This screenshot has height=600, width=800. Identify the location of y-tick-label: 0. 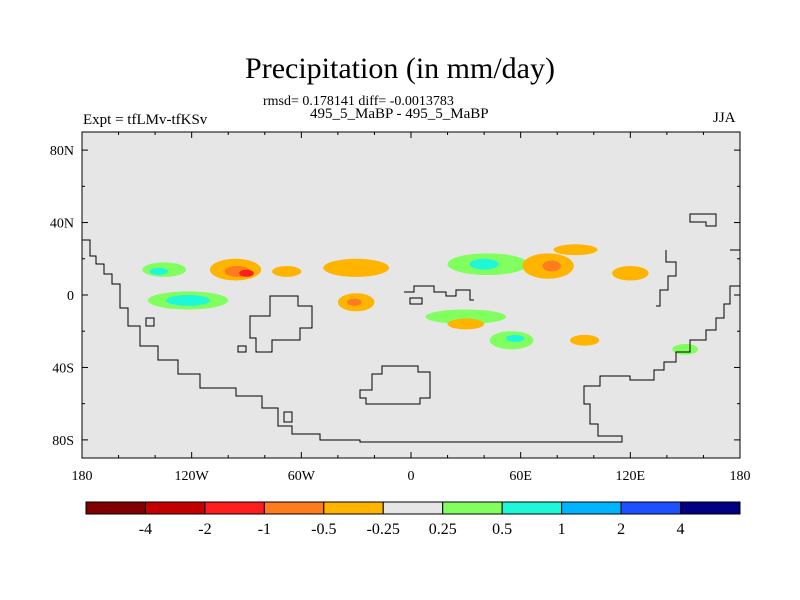
(70, 296).